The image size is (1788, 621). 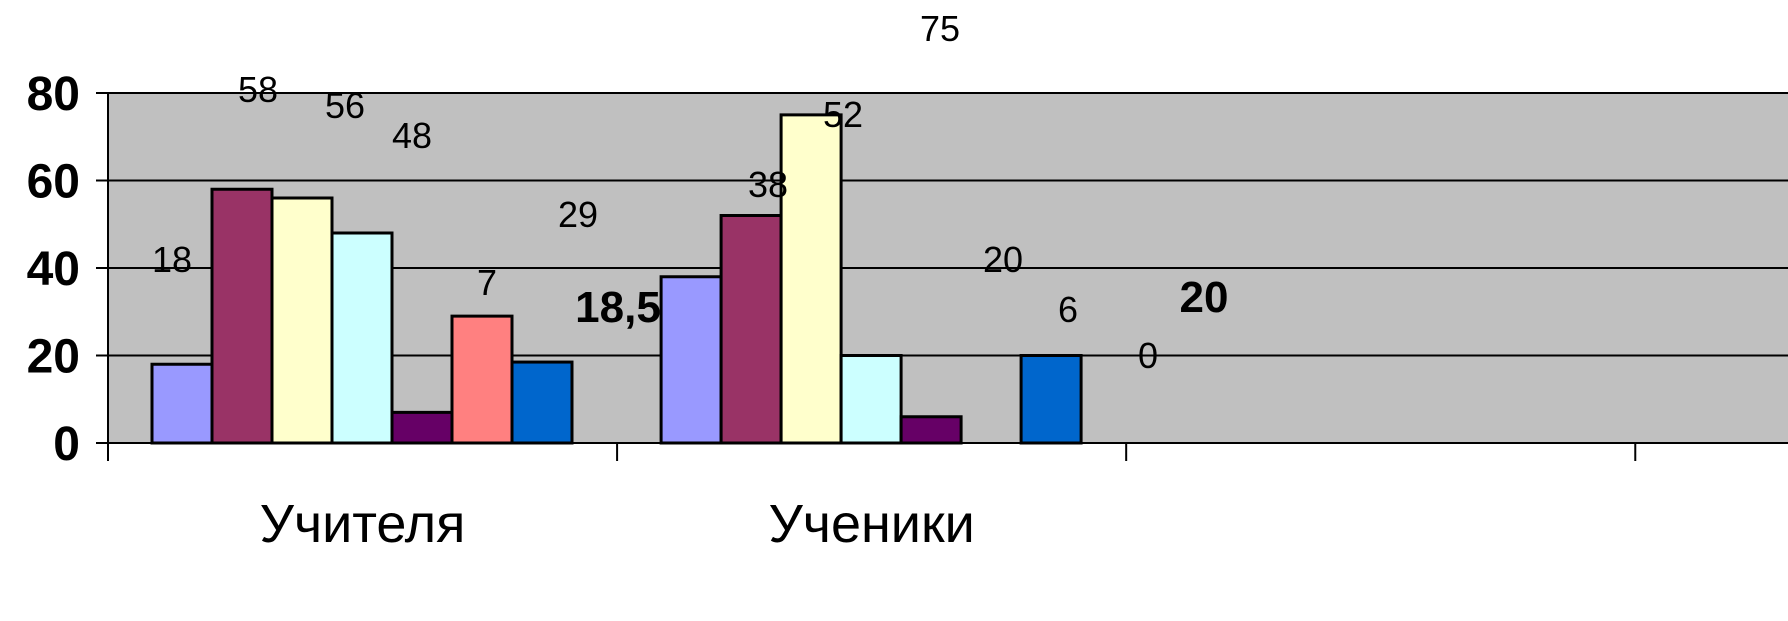 I want to click on y-tick-label: 40, so click(x=53, y=269).